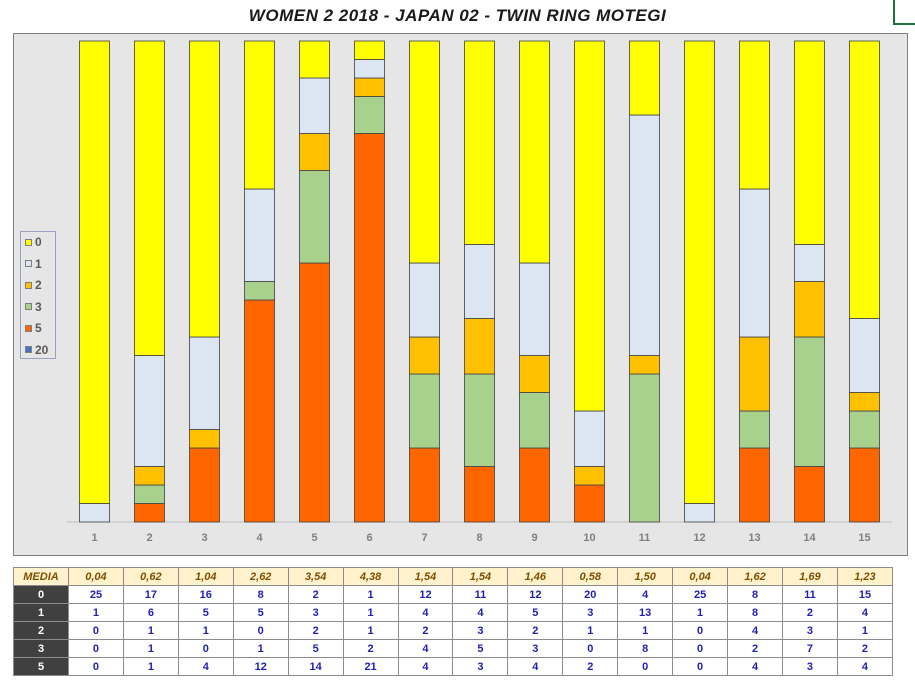  What do you see at coordinates (149, 538) in the screenshot?
I see `x-tick-label: 2` at bounding box center [149, 538].